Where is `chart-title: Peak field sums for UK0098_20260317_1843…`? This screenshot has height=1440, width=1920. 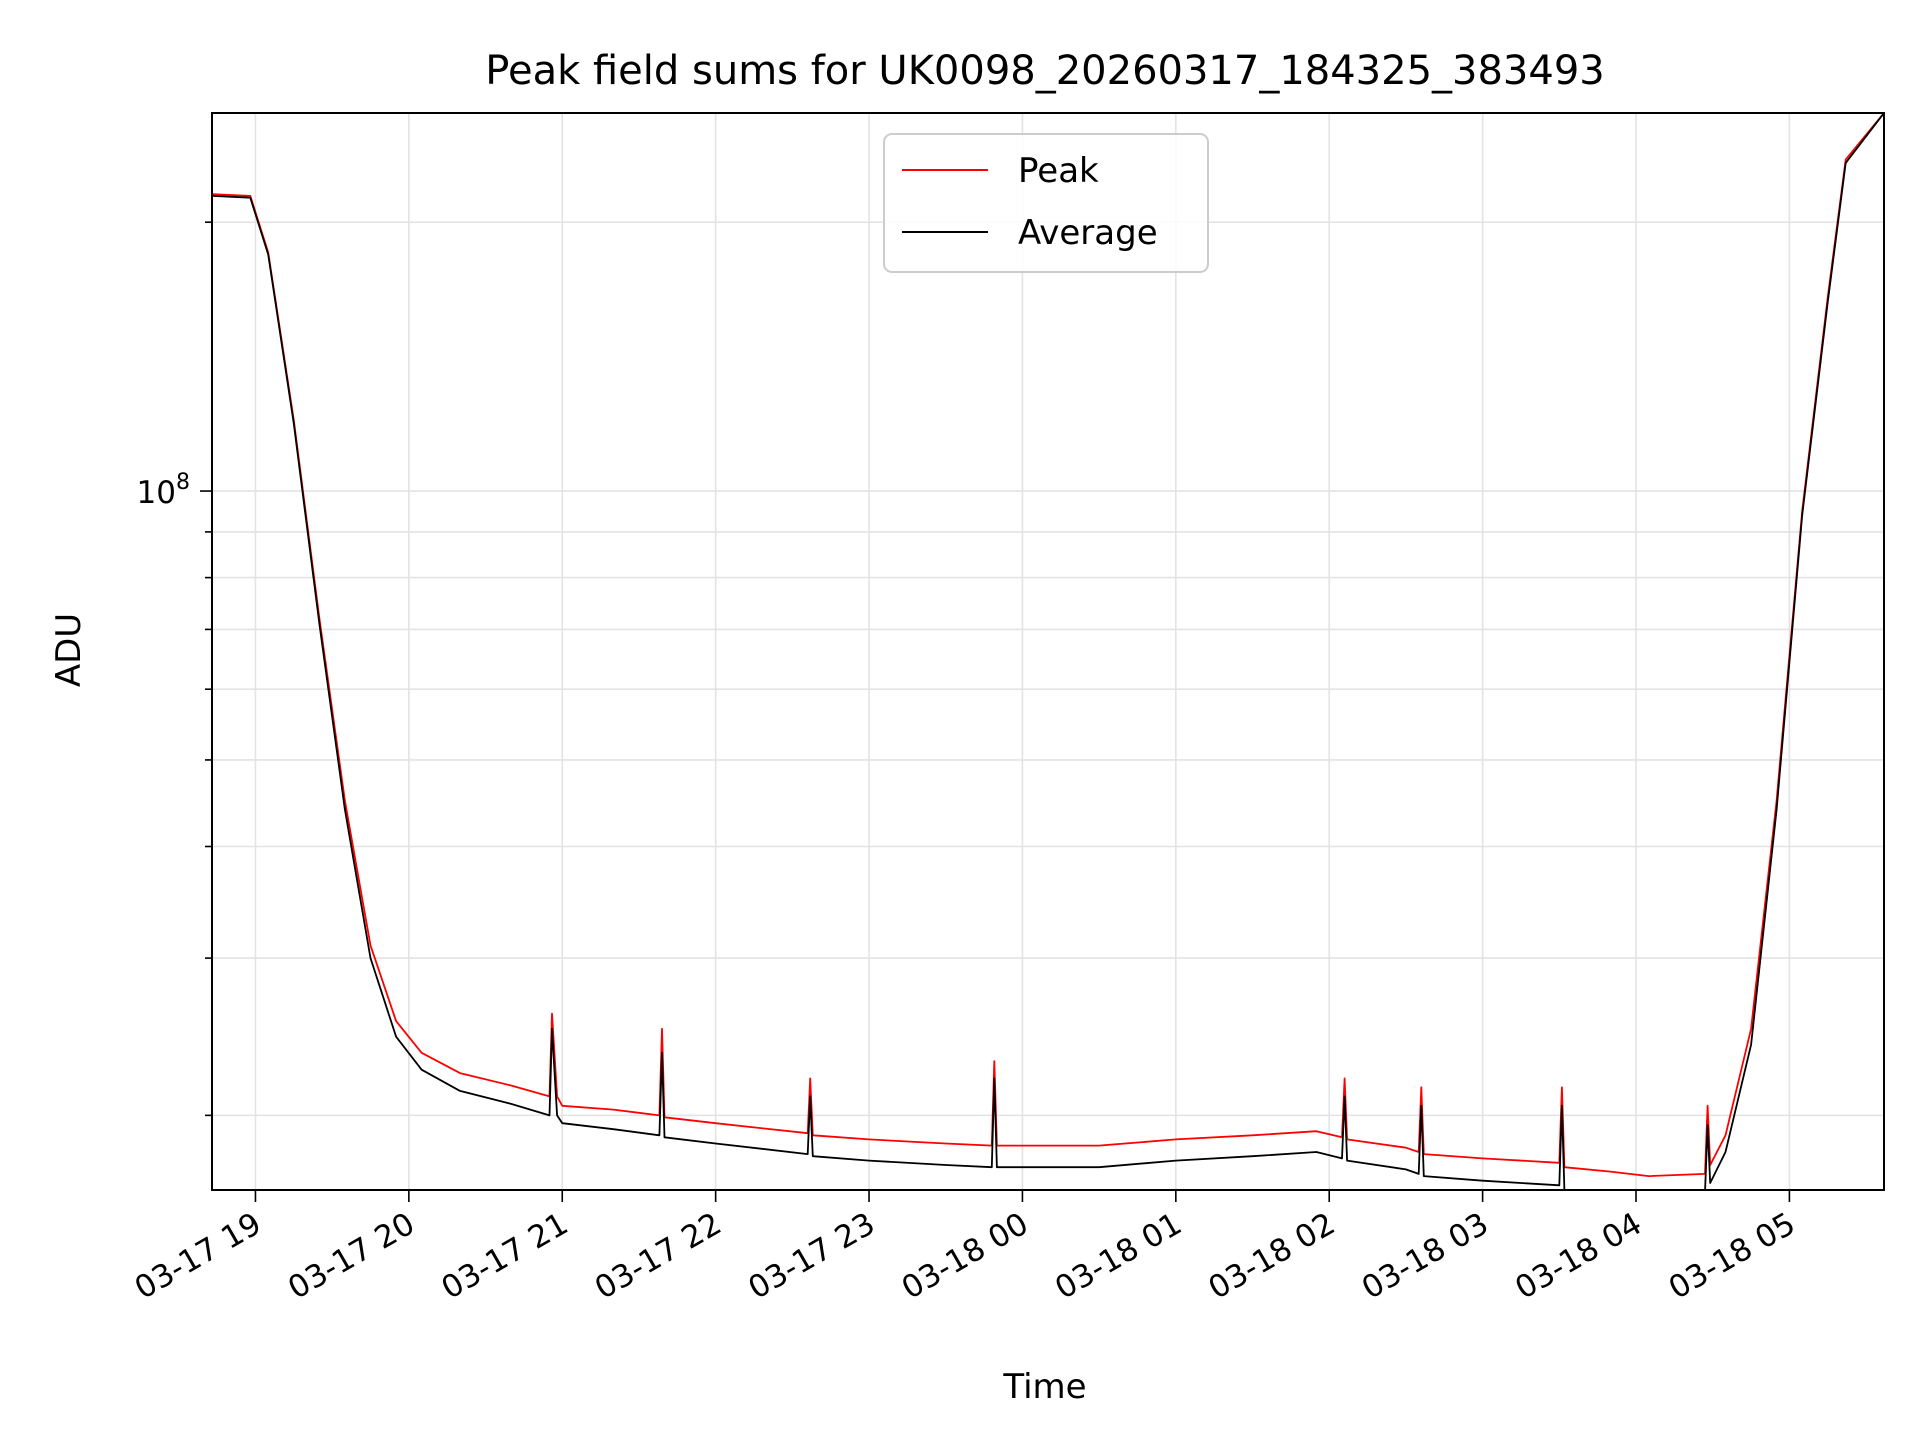 chart-title: Peak field sums for UK0098_20260317_1843… is located at coordinates (1044, 71).